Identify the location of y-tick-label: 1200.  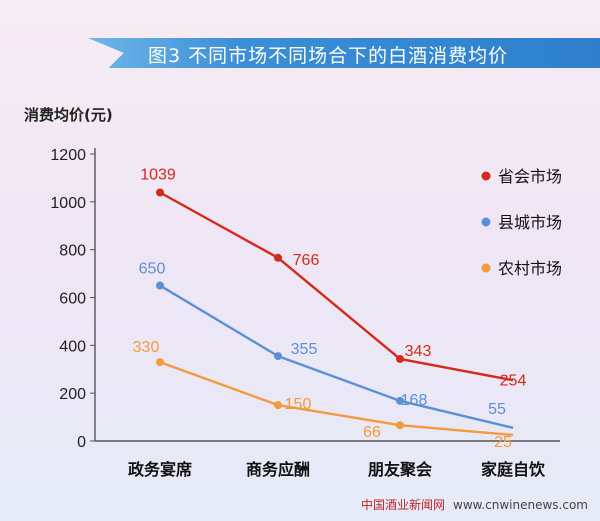
(68, 155).